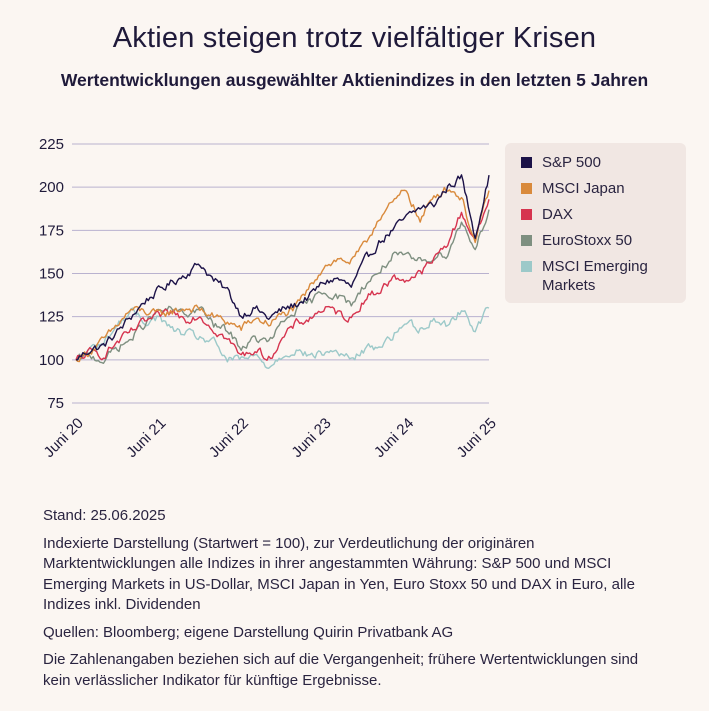 This screenshot has width=709, height=711. What do you see at coordinates (587, 240) in the screenshot?
I see `legend-label: EuroStoxx 50` at bounding box center [587, 240].